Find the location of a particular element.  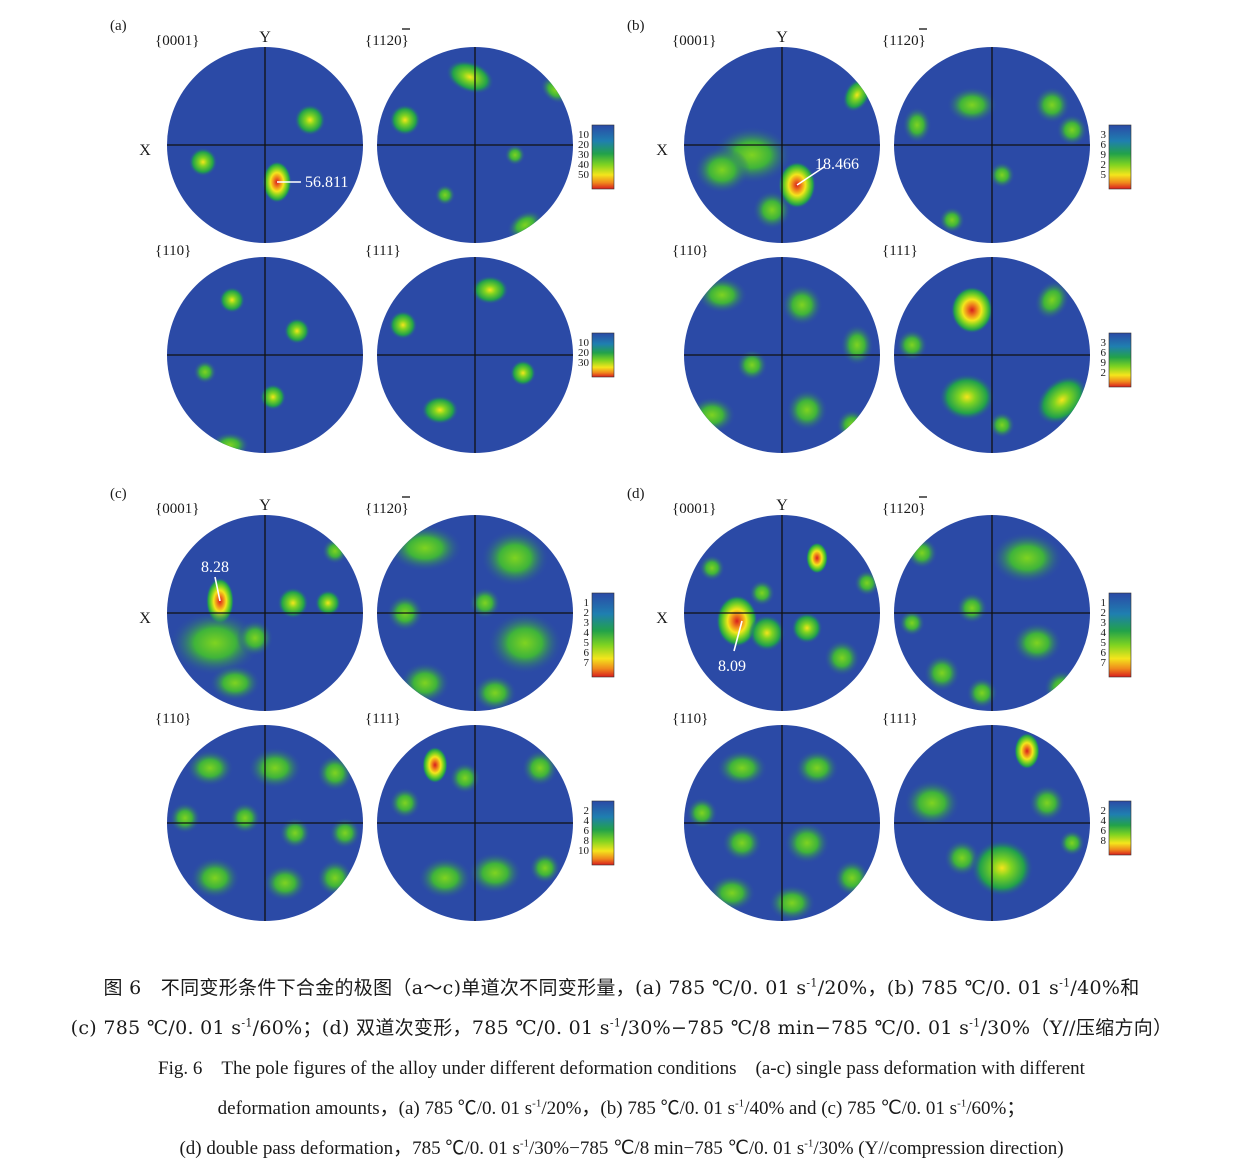

panel-label: (c) is located at coordinates (118, 494).